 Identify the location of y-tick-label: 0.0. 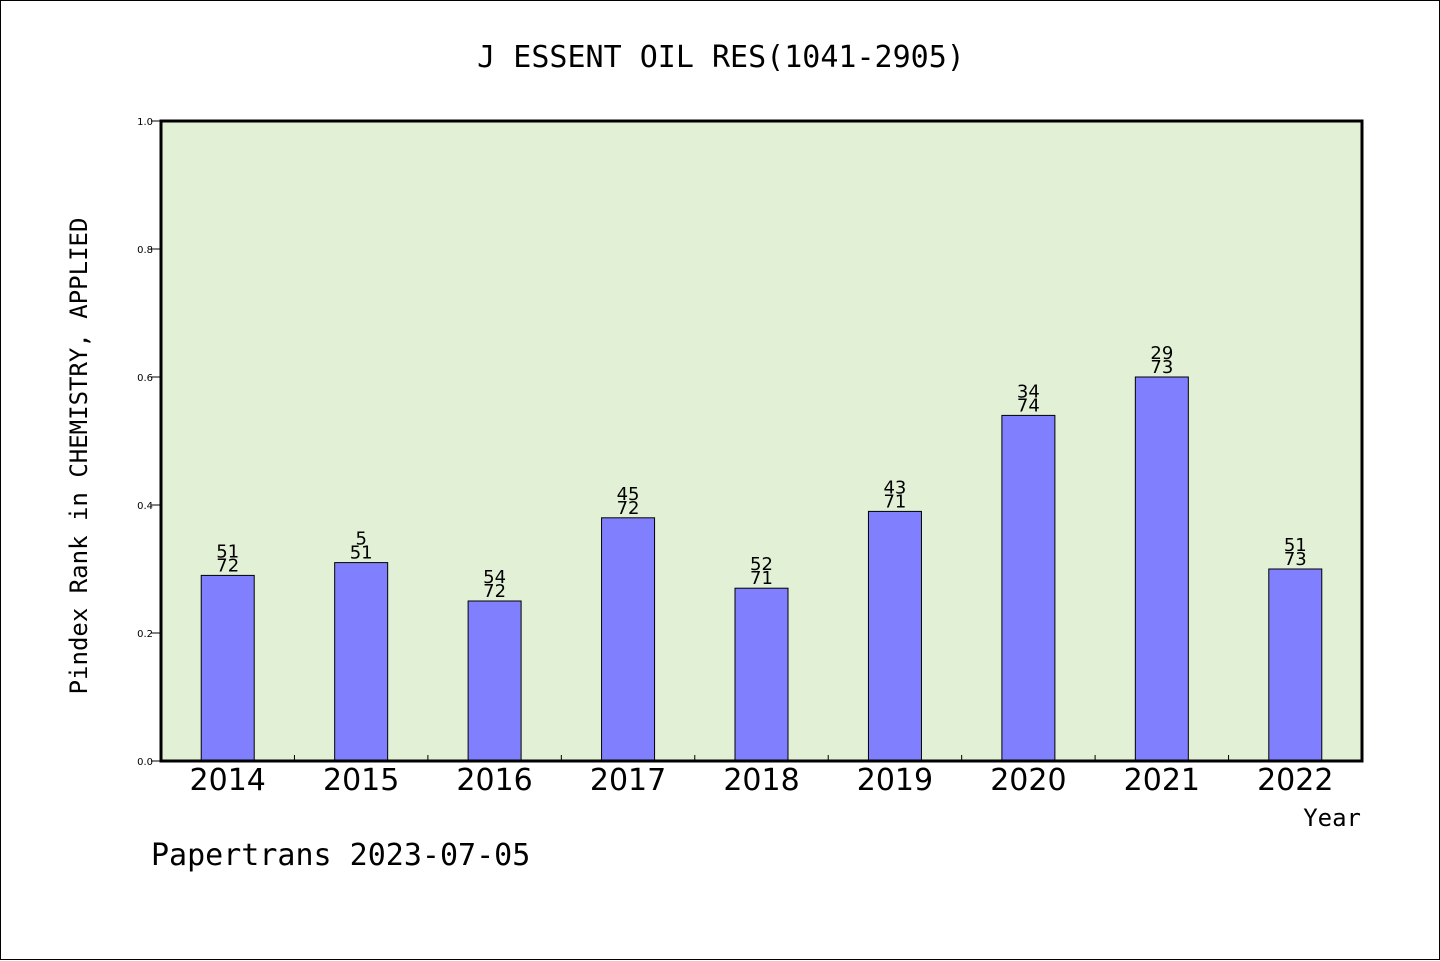
(145, 762).